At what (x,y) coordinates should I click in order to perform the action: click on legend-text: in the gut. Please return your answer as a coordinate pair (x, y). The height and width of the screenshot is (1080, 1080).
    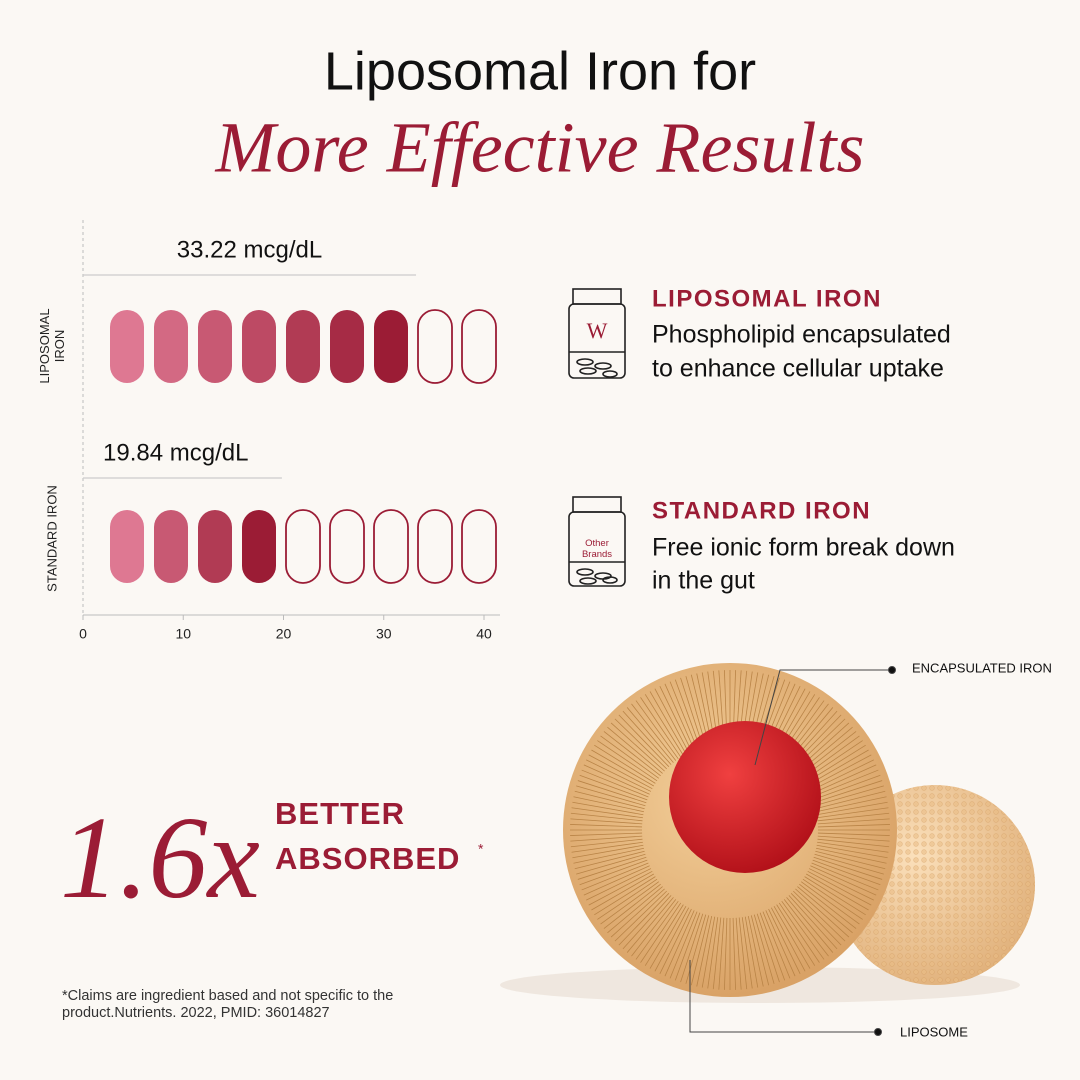
    Looking at the image, I should click on (703, 581).